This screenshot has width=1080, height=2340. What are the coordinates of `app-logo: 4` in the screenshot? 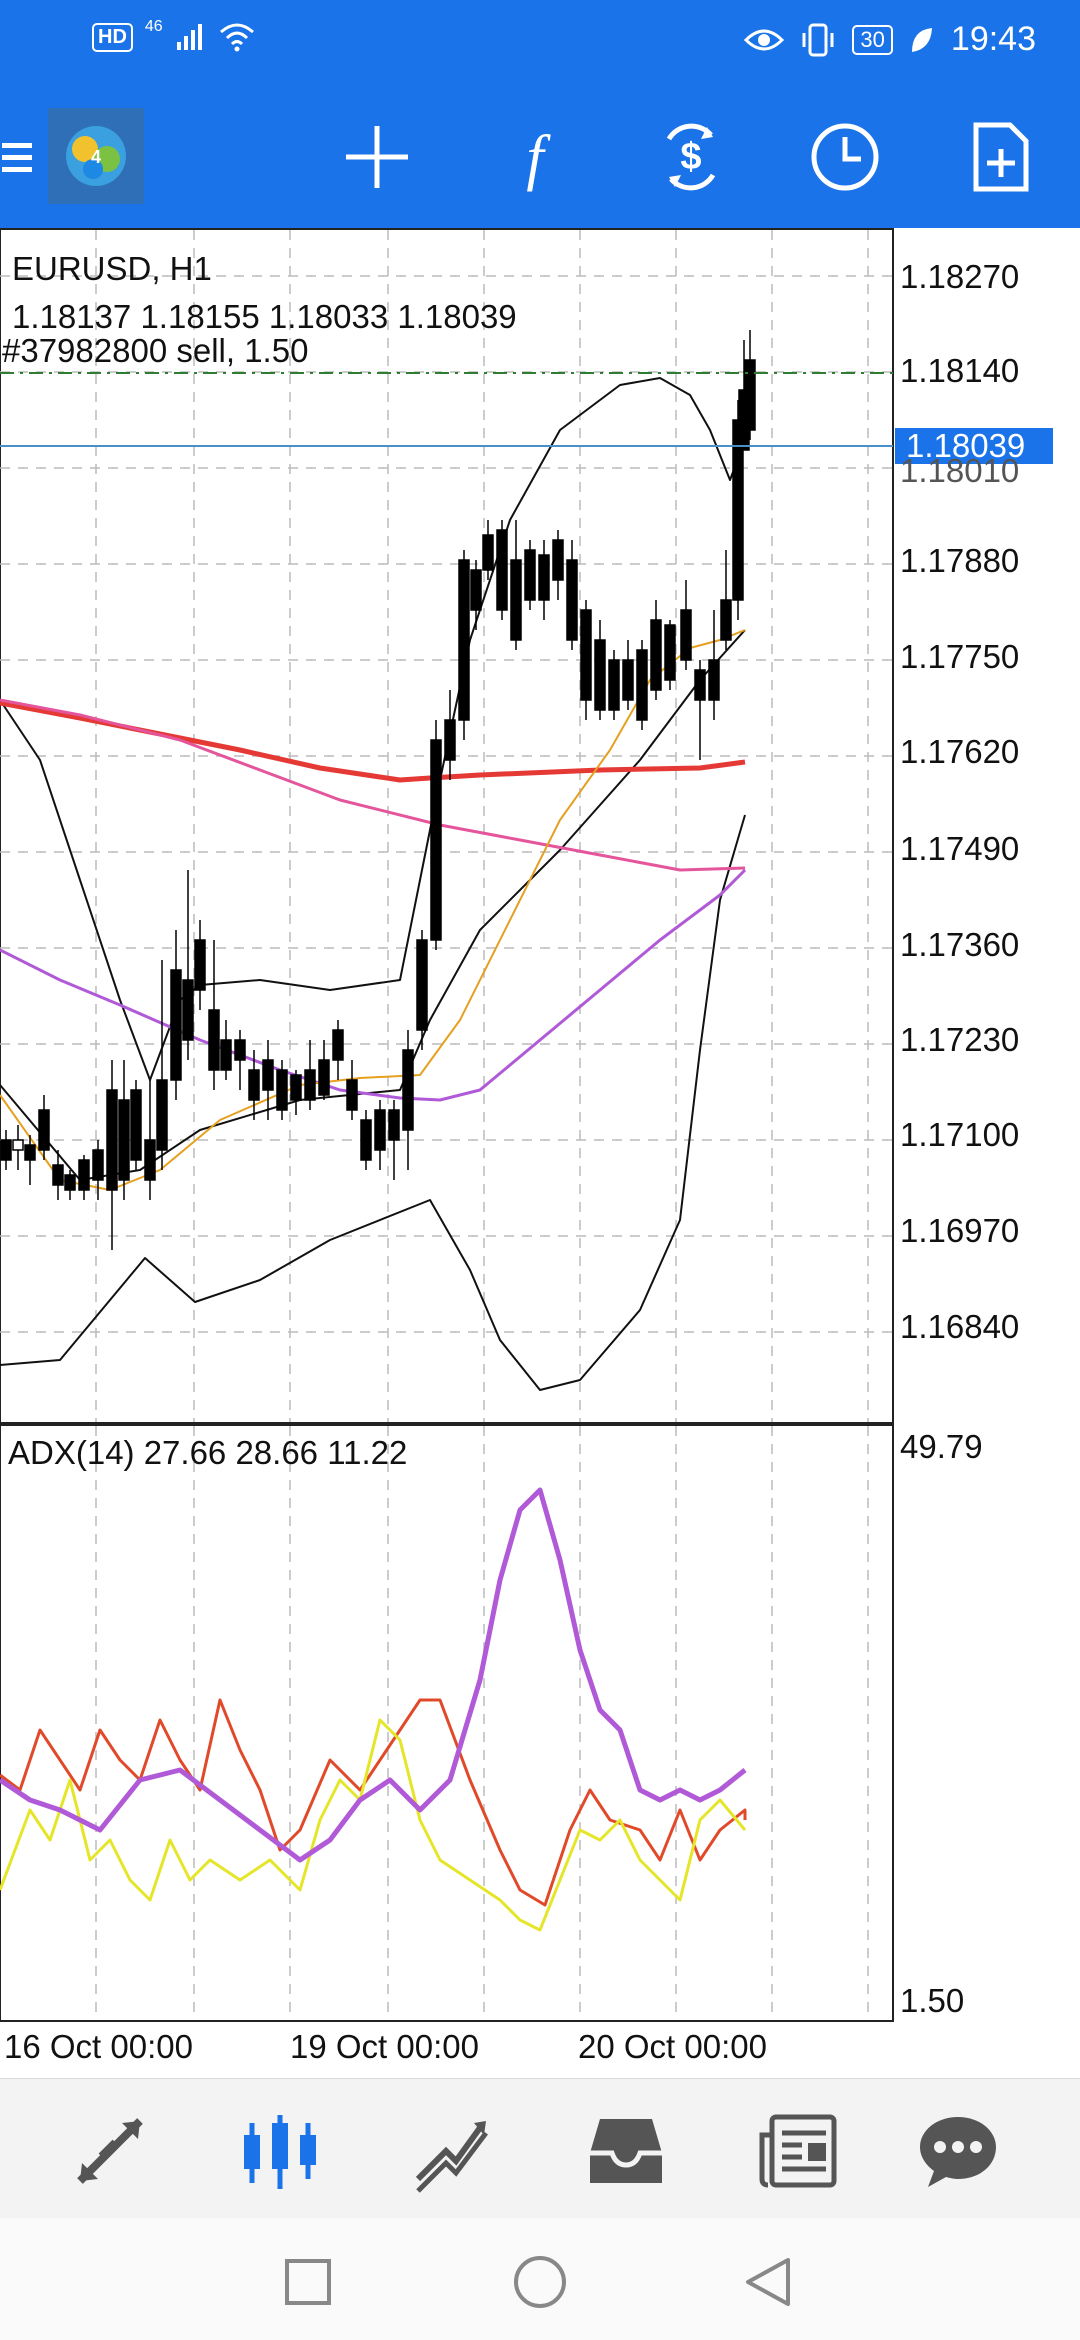 It's located at (96, 156).